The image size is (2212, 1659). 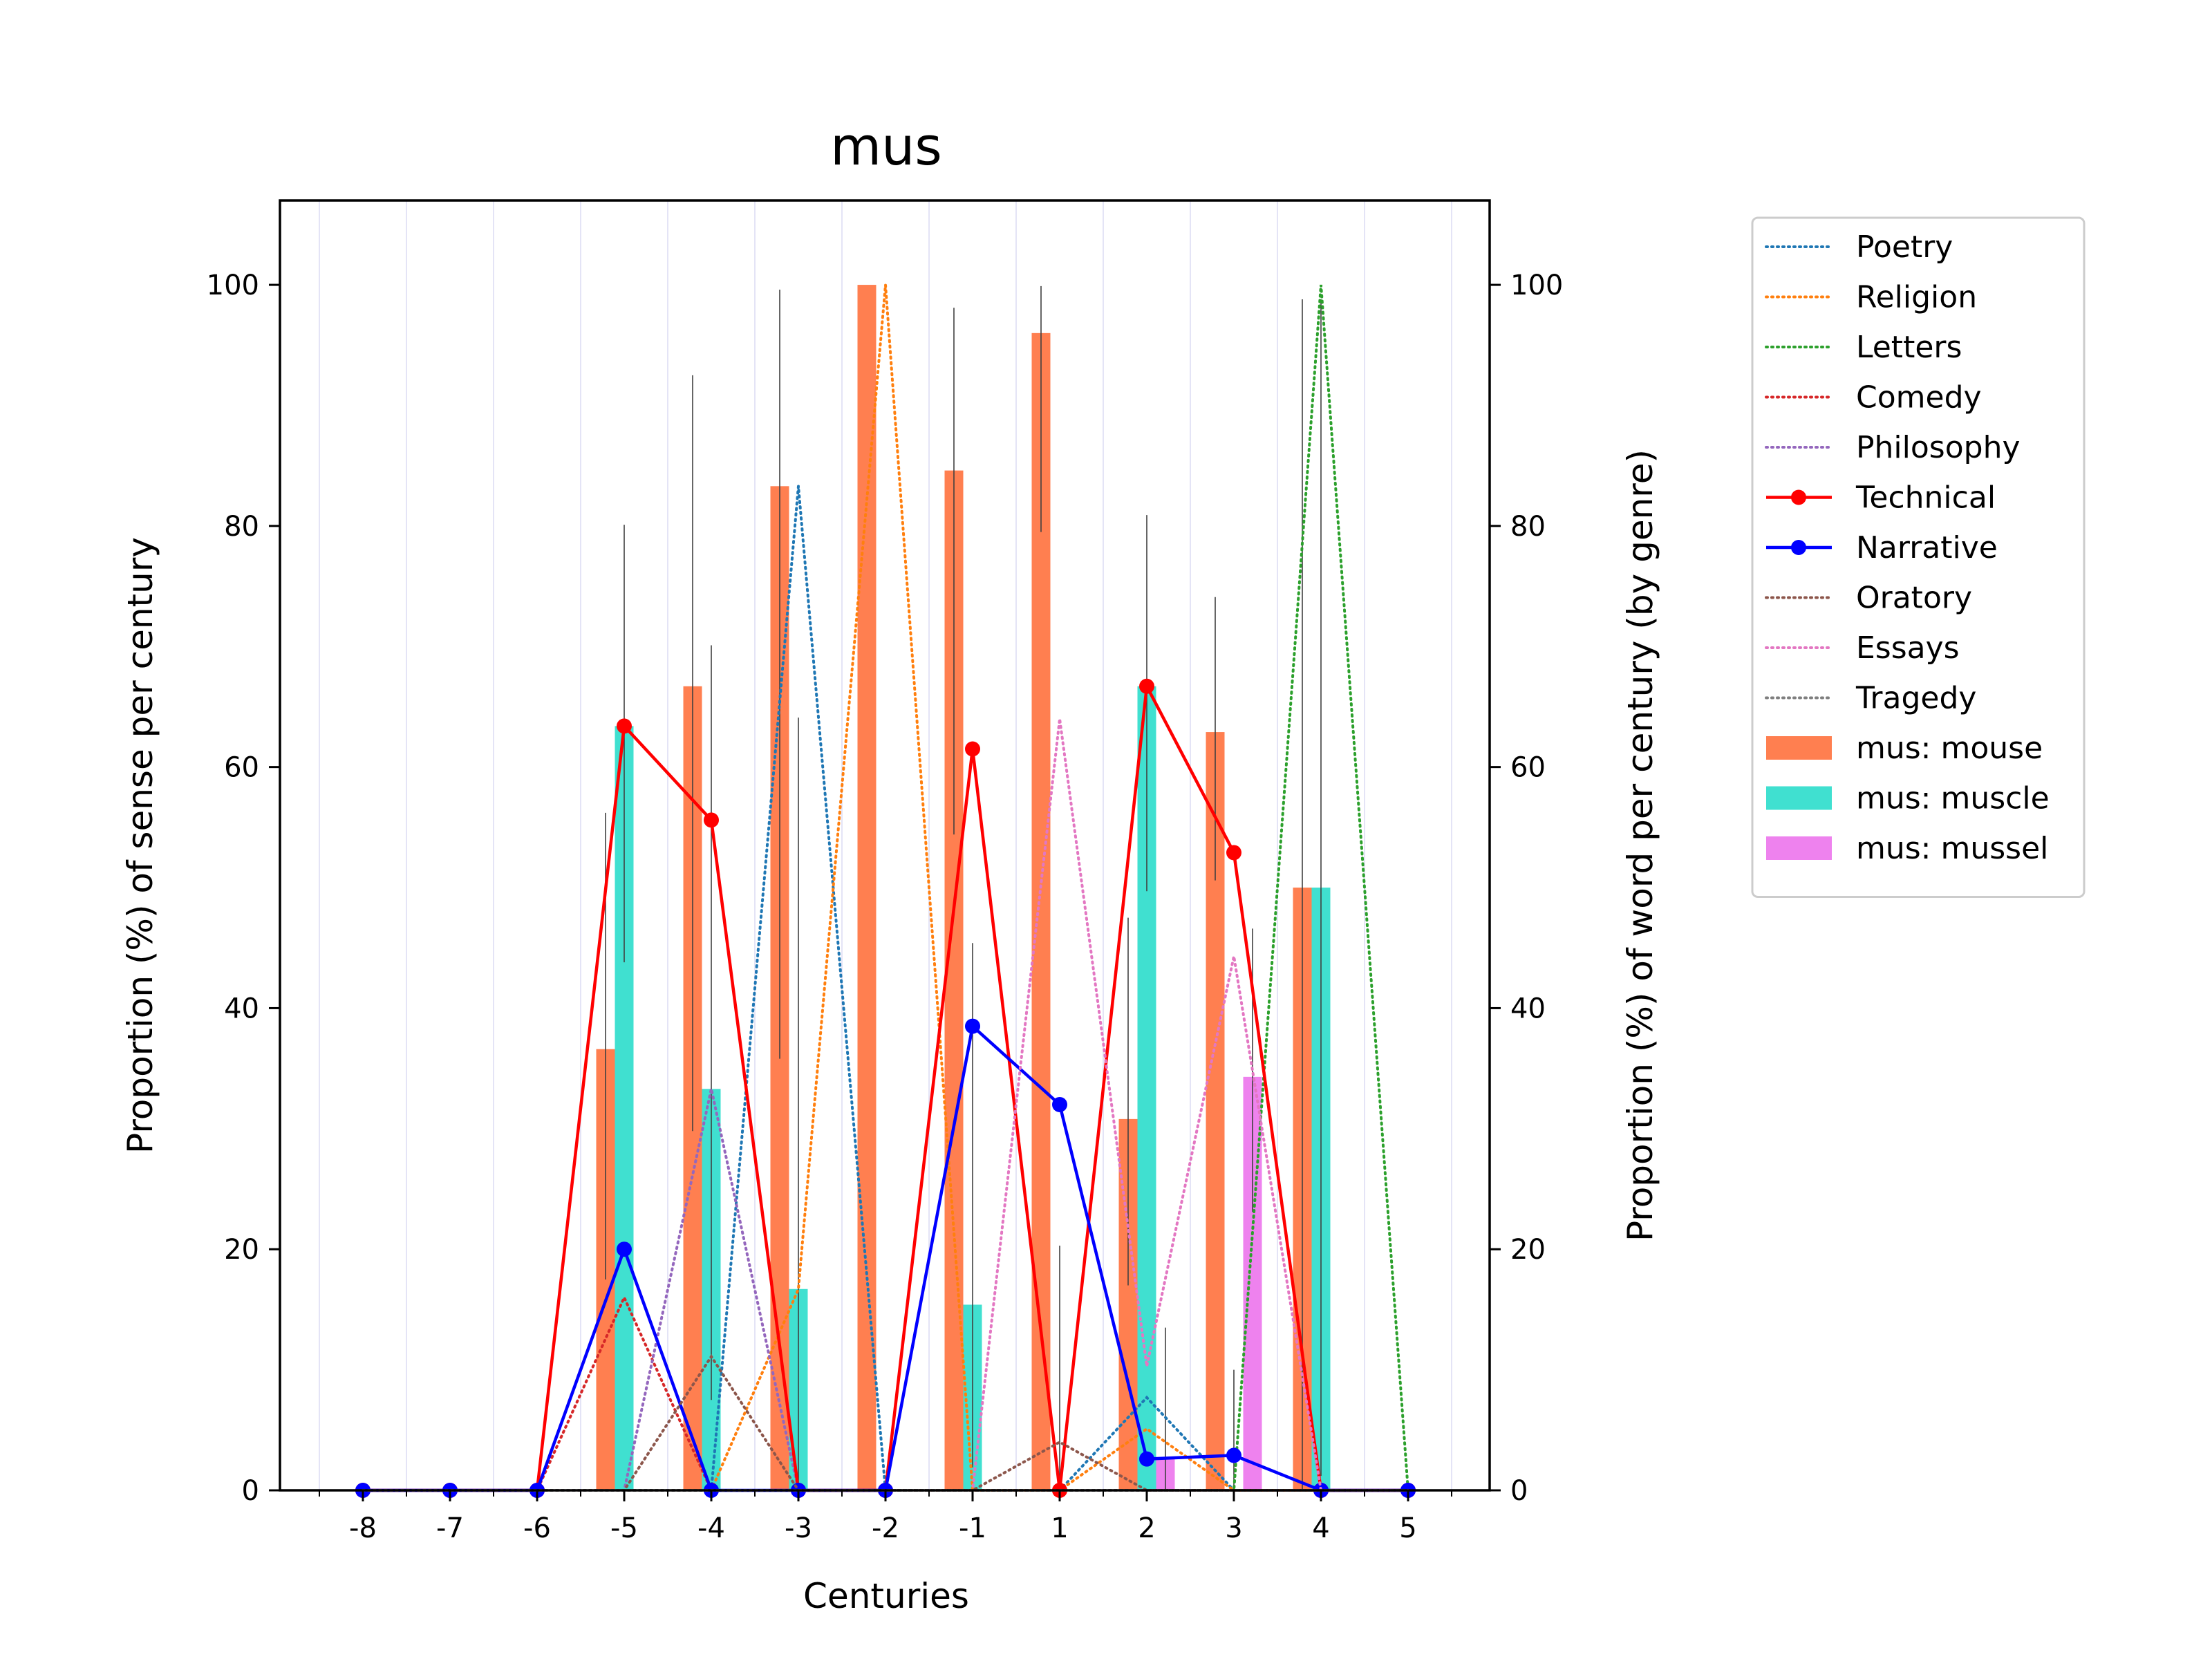 What do you see at coordinates (1526, 889) in the screenshot?
I see `y-axis-right: 0 20 40 60 80 100` at bounding box center [1526, 889].